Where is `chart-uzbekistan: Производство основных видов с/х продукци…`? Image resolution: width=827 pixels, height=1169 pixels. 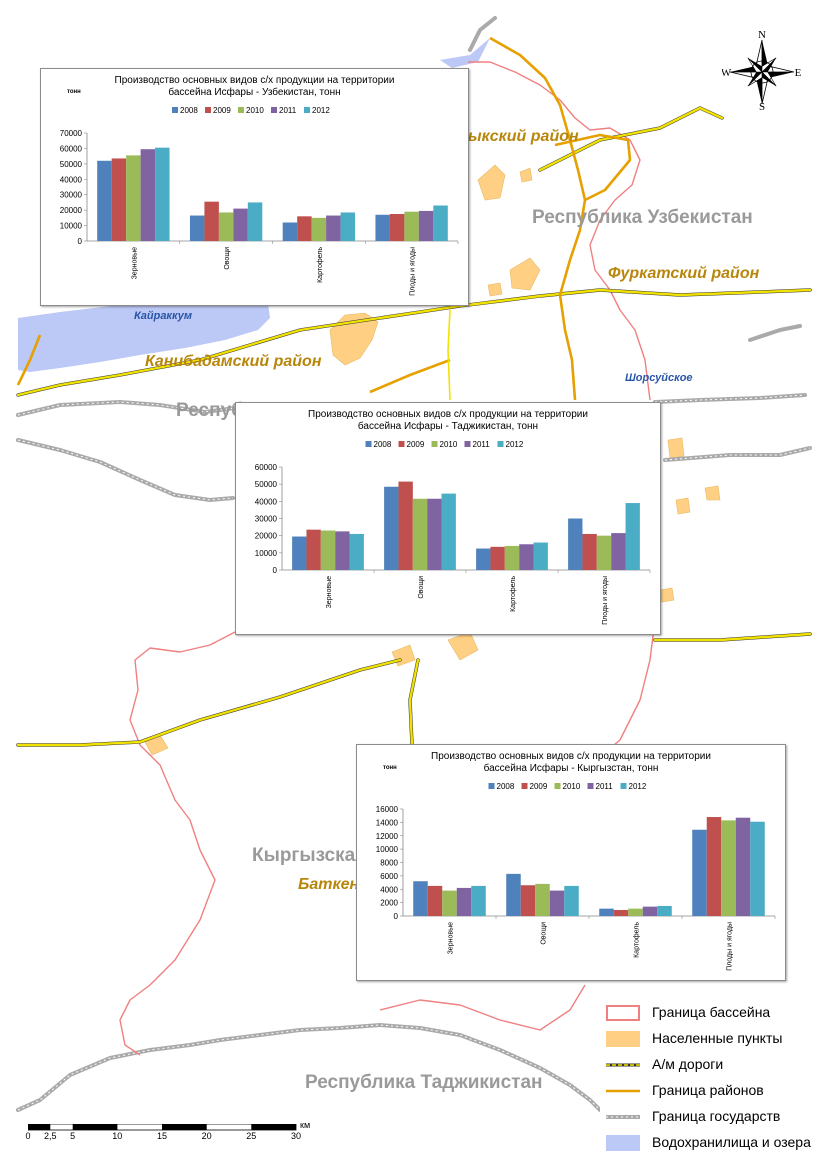 chart-uzbekistan: Производство основных видов с/х продукци… is located at coordinates (254, 187).